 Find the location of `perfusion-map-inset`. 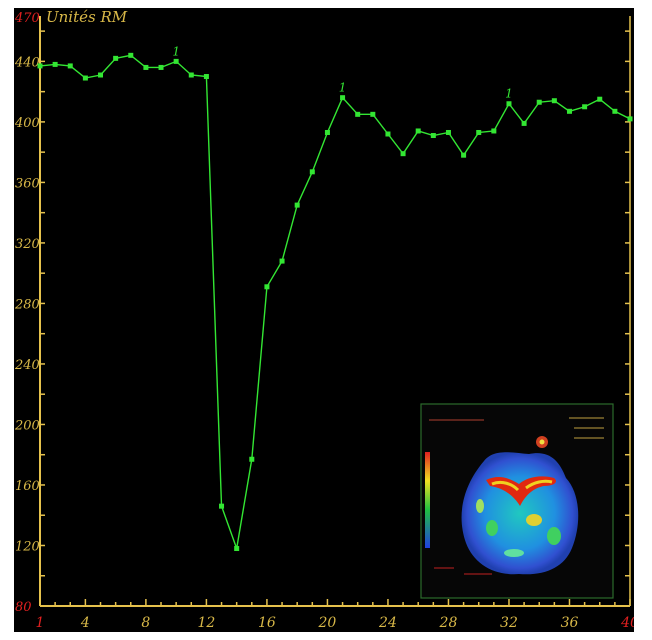

perfusion-map-inset is located at coordinates (517, 501).